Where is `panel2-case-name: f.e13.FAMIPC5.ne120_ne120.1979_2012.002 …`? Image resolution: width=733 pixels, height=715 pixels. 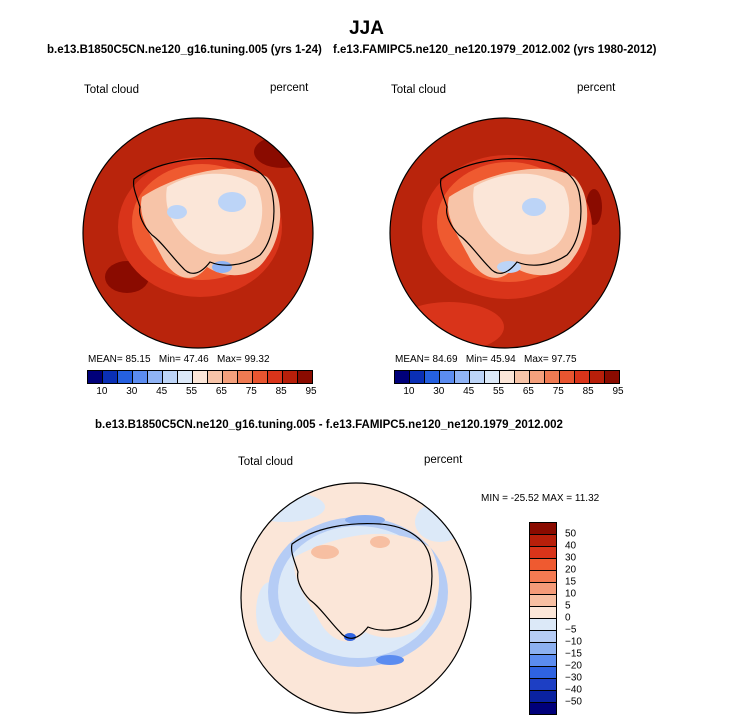
panel2-case-name: f.e13.FAMIPC5.ne120_ne120.1979_2012.002 … is located at coordinates (495, 50).